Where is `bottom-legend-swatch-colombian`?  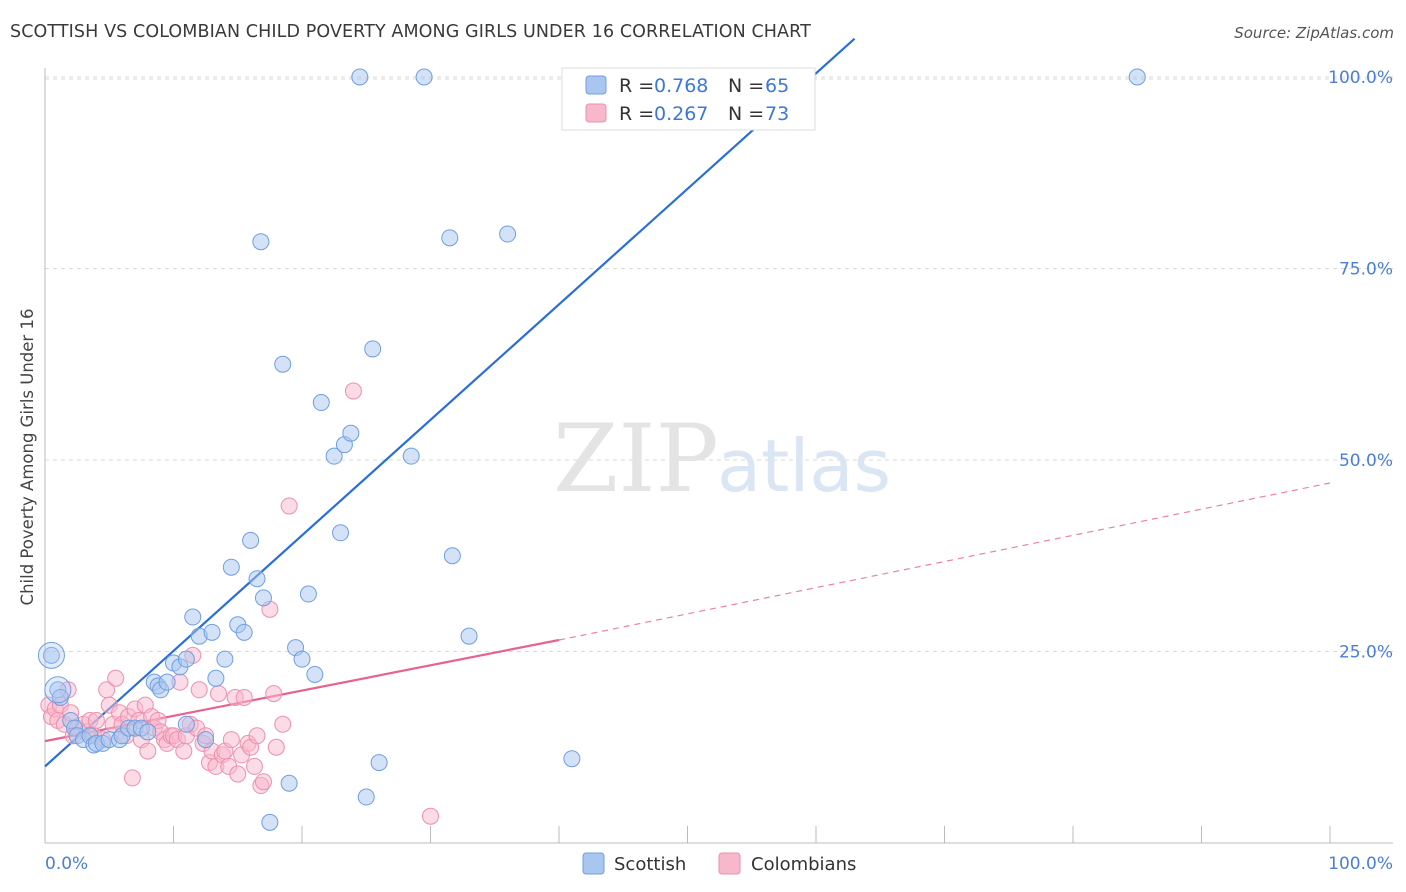 bottom-legend-swatch-colombian is located at coordinates (729, 863).